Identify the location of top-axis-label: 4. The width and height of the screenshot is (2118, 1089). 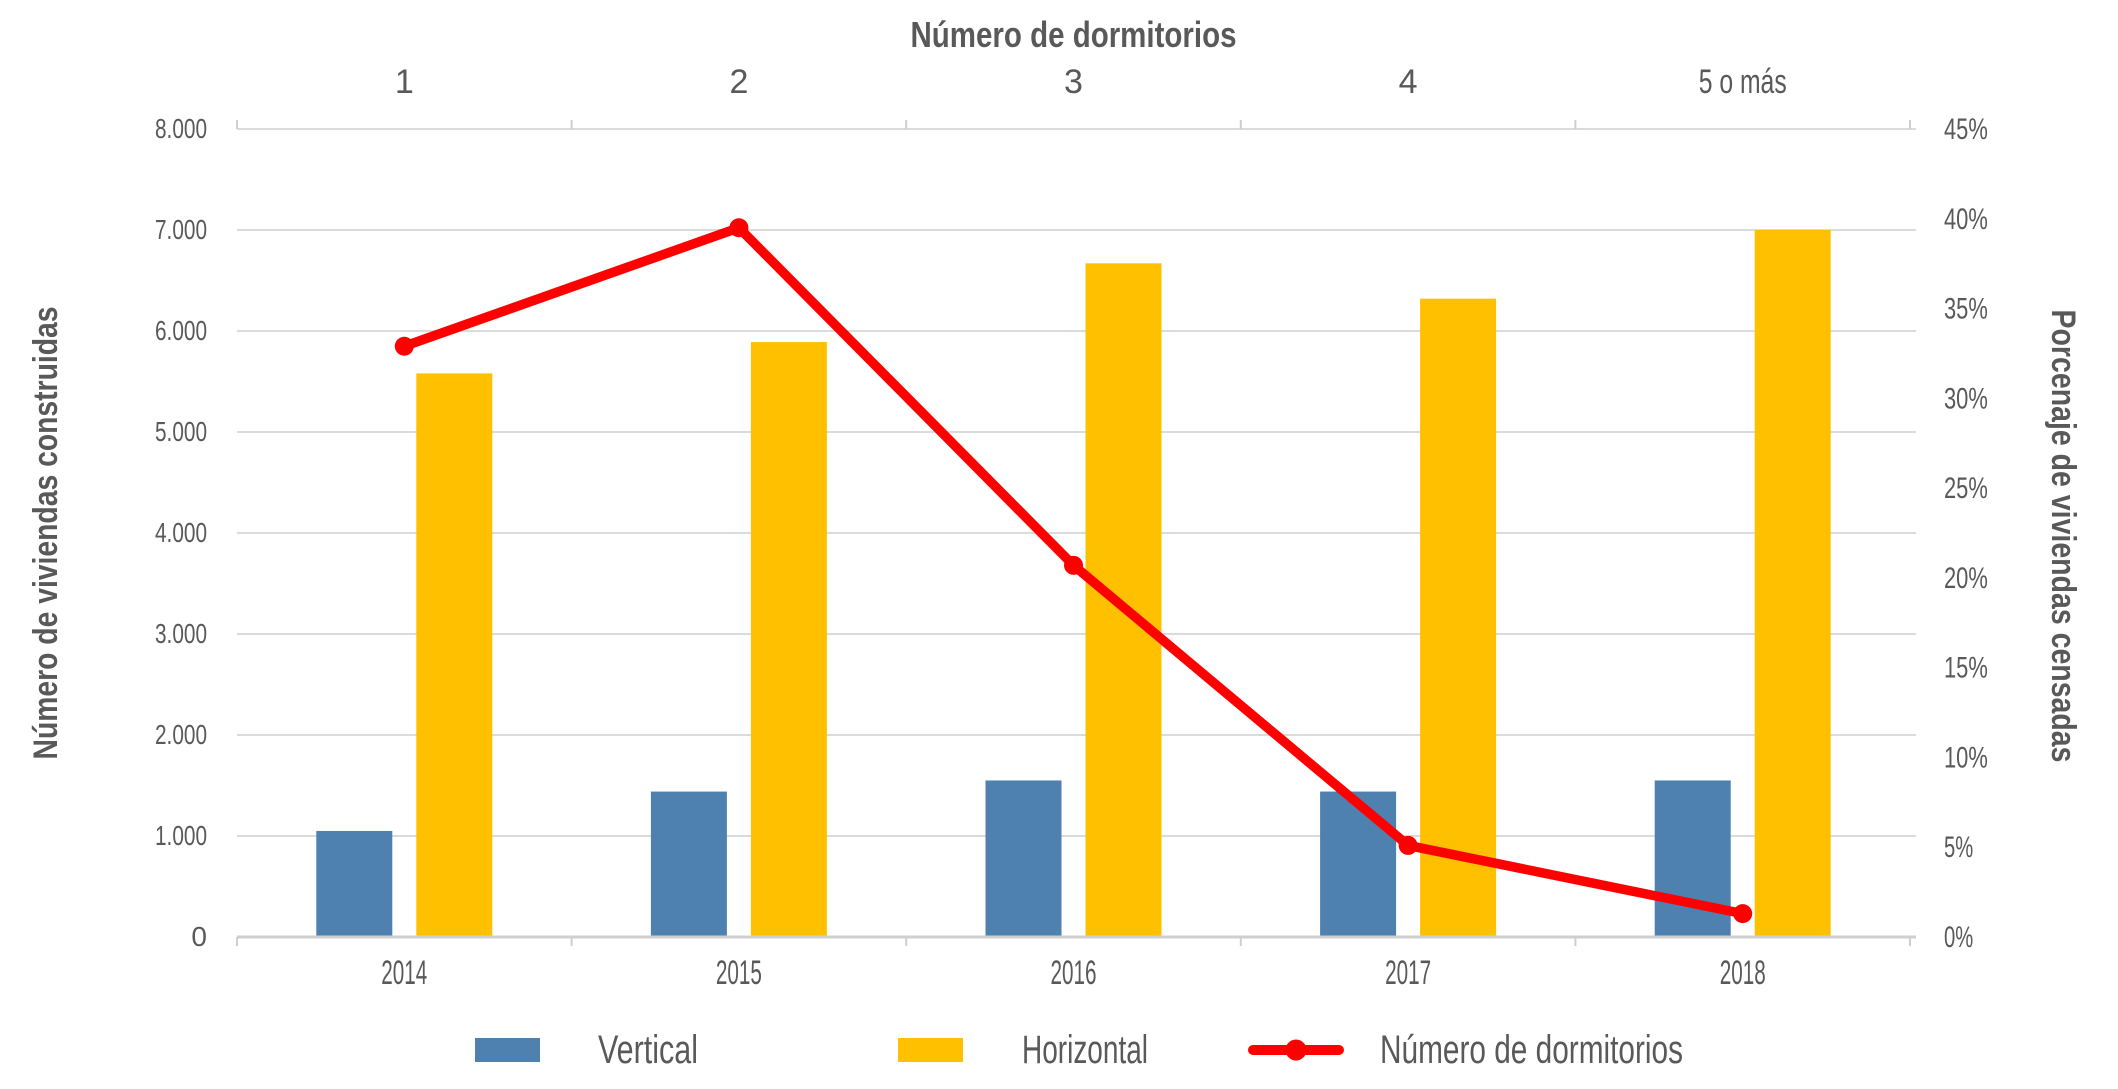
(1408, 82).